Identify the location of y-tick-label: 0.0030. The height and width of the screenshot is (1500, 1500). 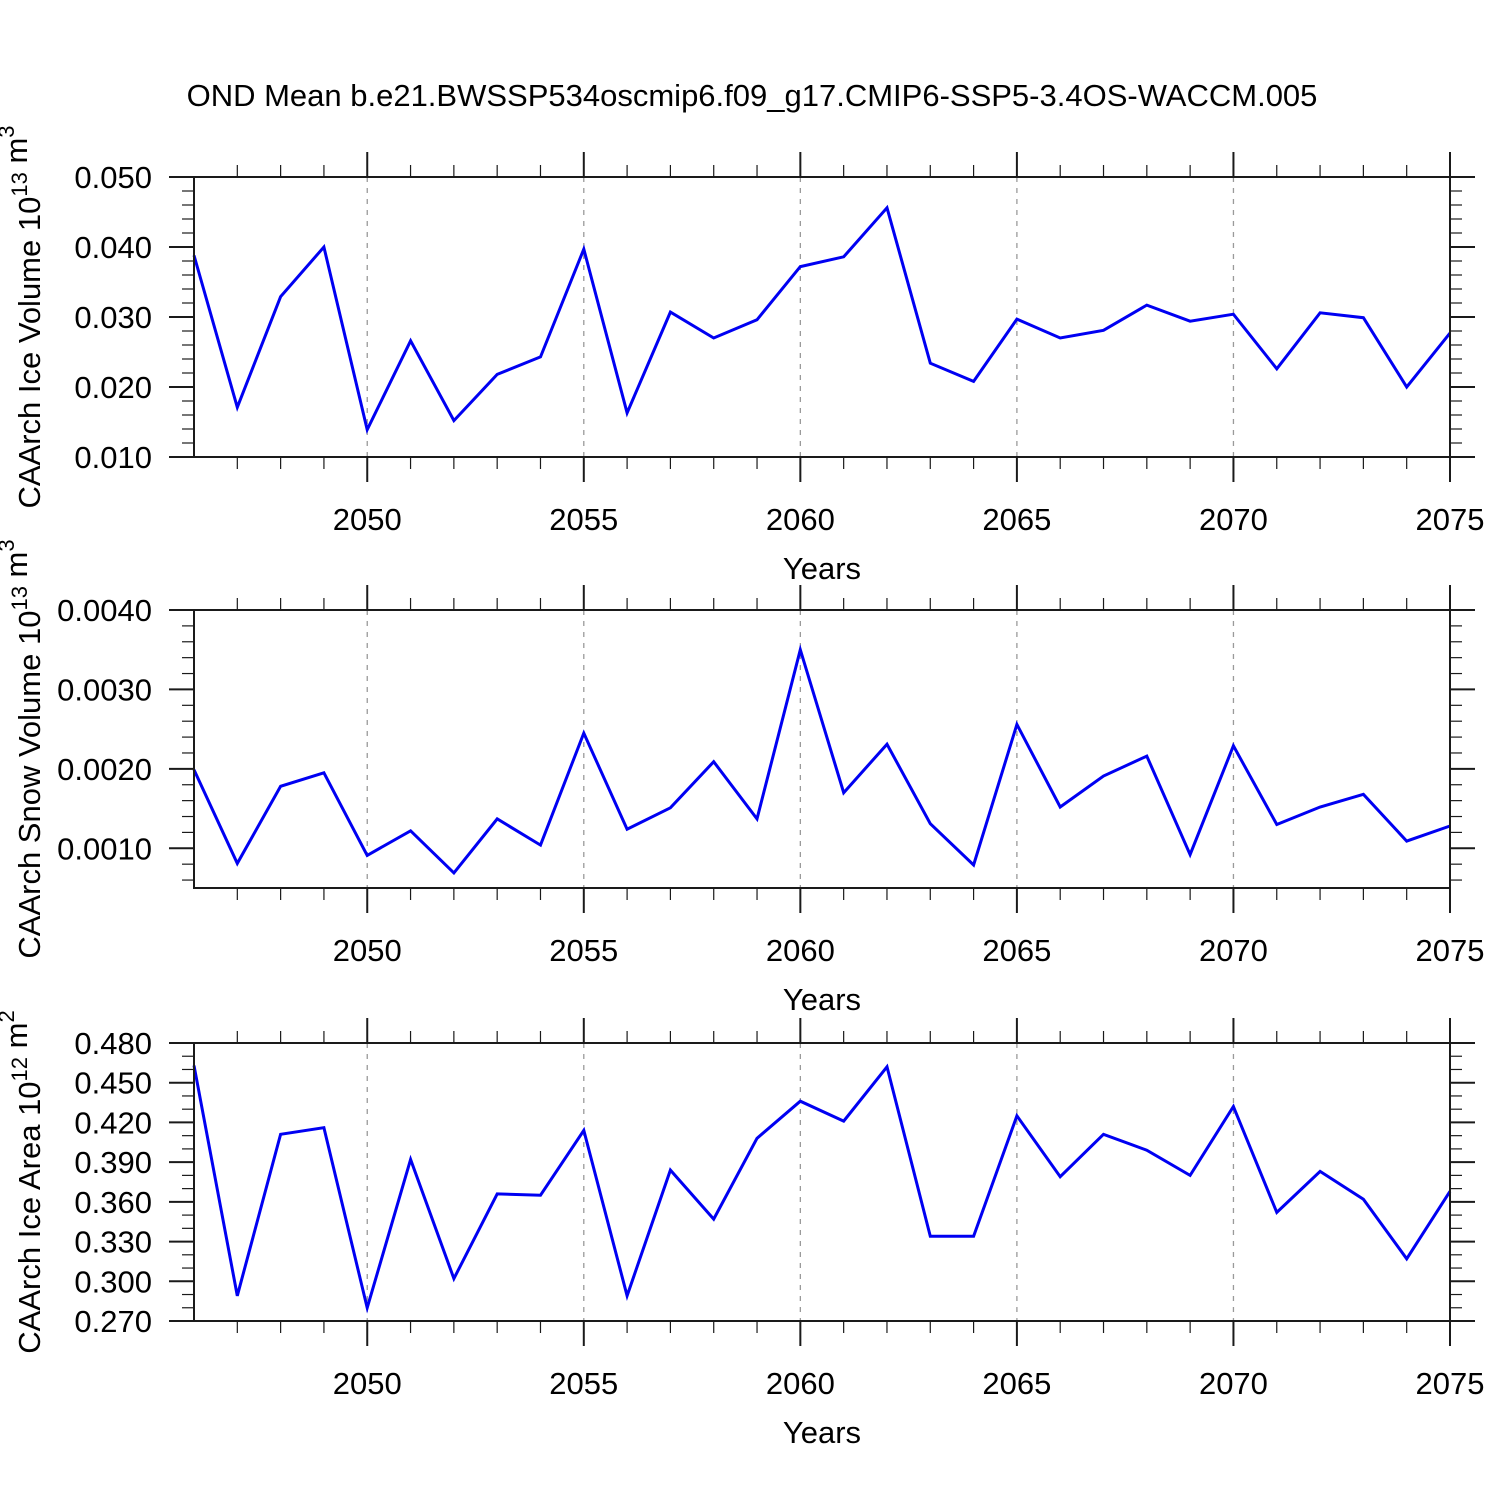
(104, 689).